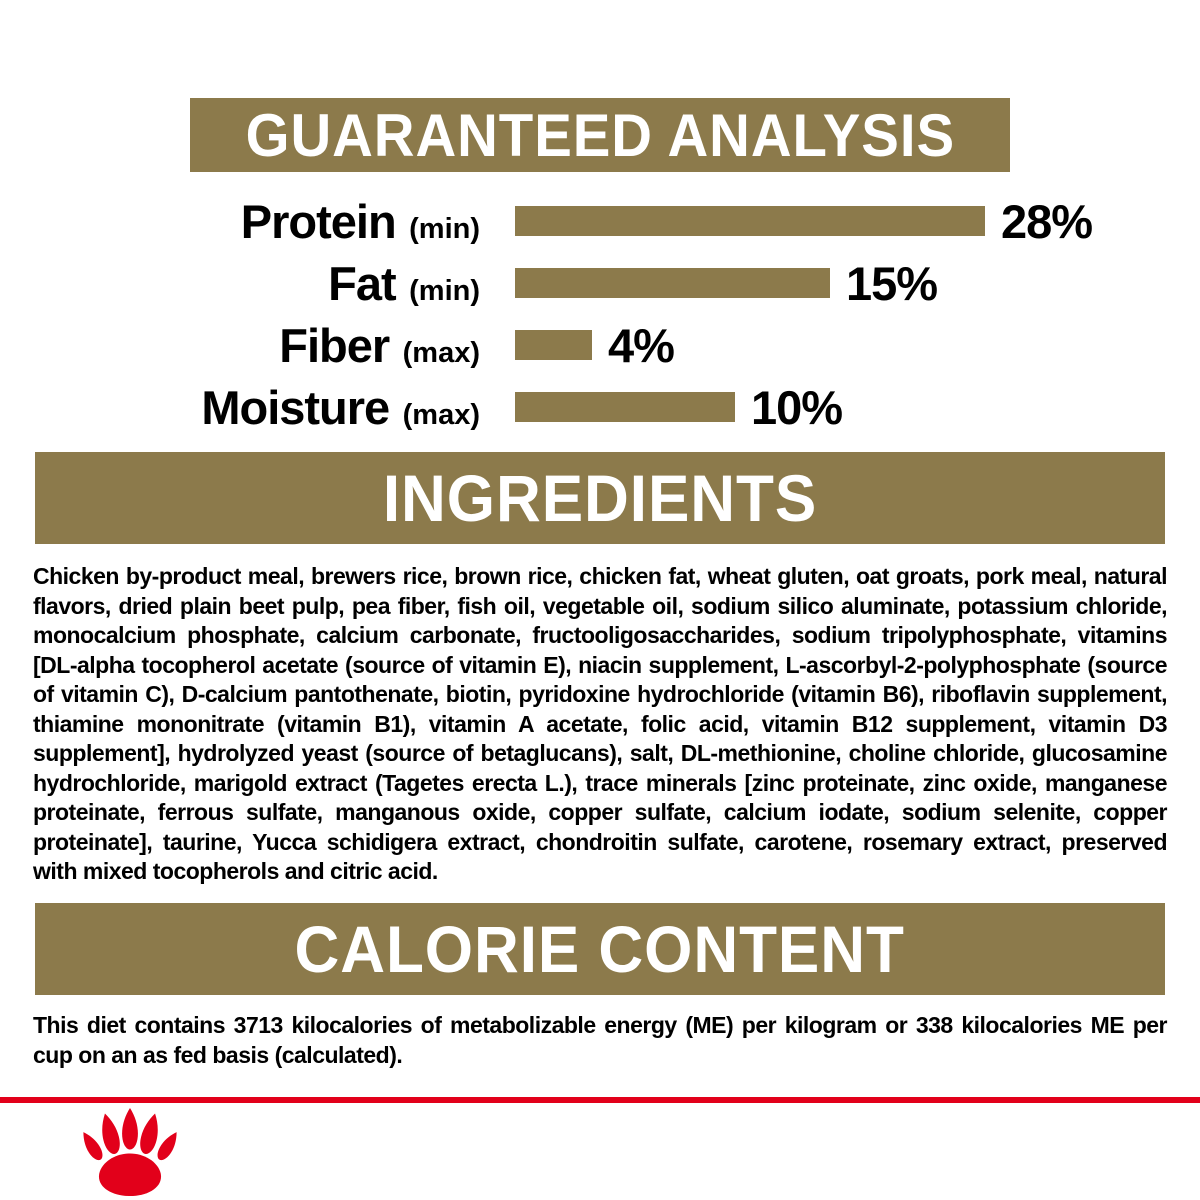 Image resolution: width=1200 pixels, height=1200 pixels. I want to click on analysis-row-fiber: Fiber (max) 4%, so click(600, 345).